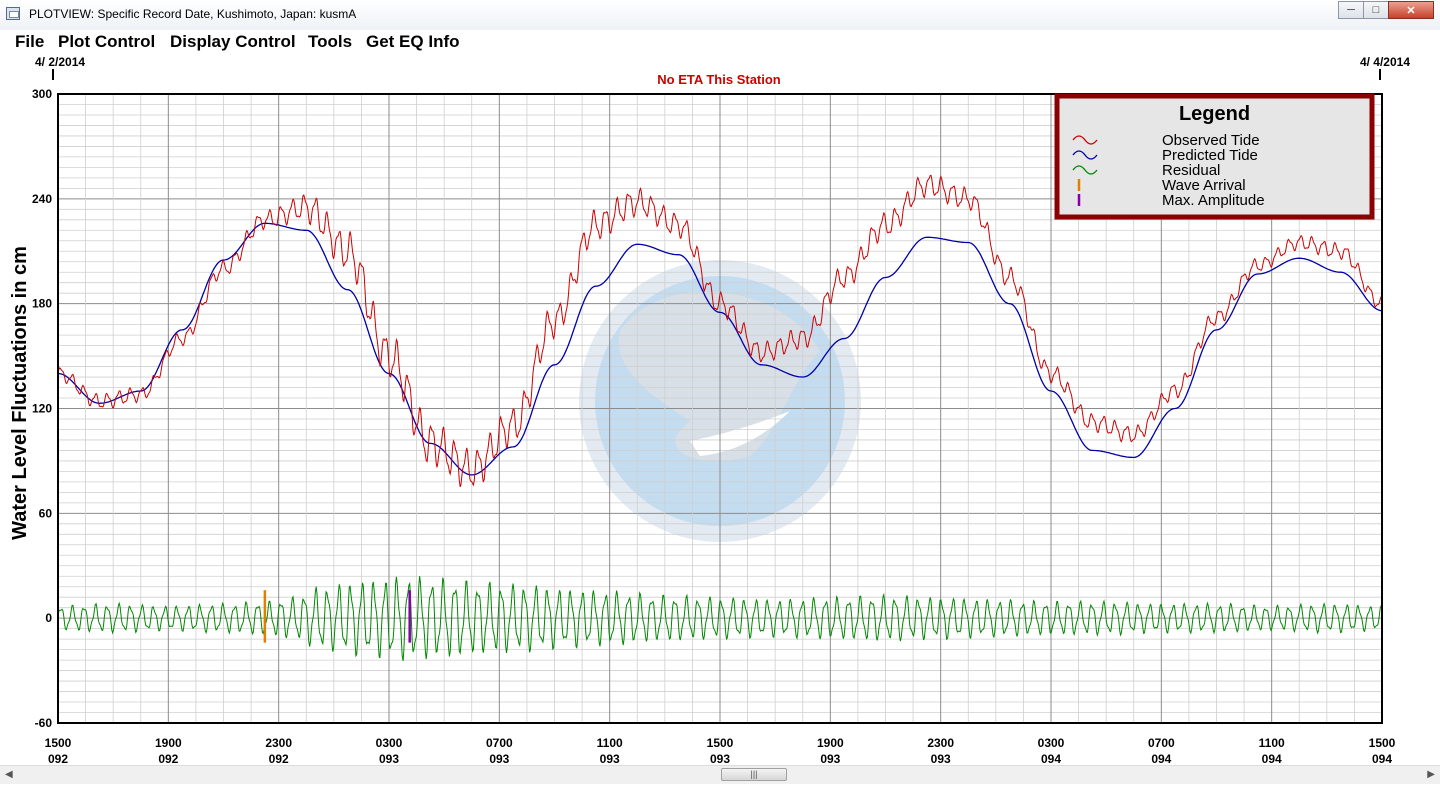 Image resolution: width=1440 pixels, height=790 pixels. What do you see at coordinates (46, 513) in the screenshot?
I see `y-tick-label: 60` at bounding box center [46, 513].